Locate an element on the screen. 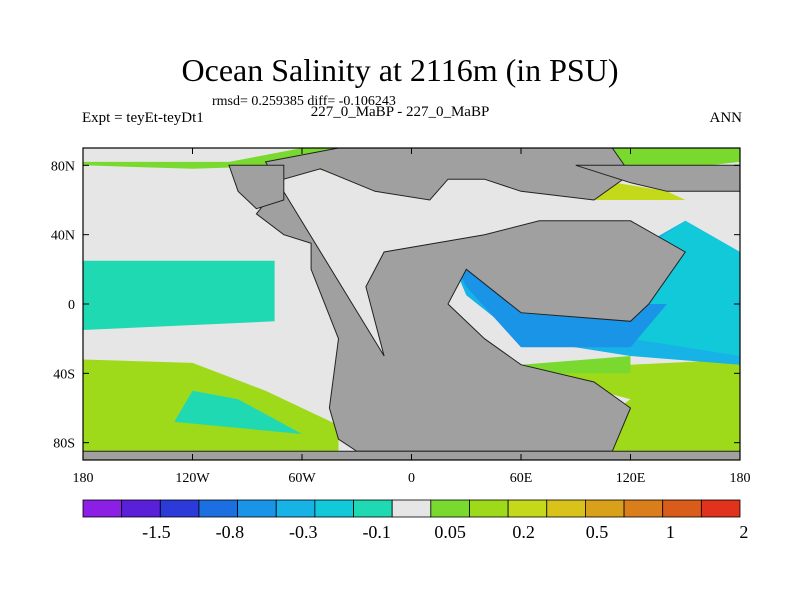 The image size is (800, 600). y-tick-label: 80S is located at coordinates (64, 444).